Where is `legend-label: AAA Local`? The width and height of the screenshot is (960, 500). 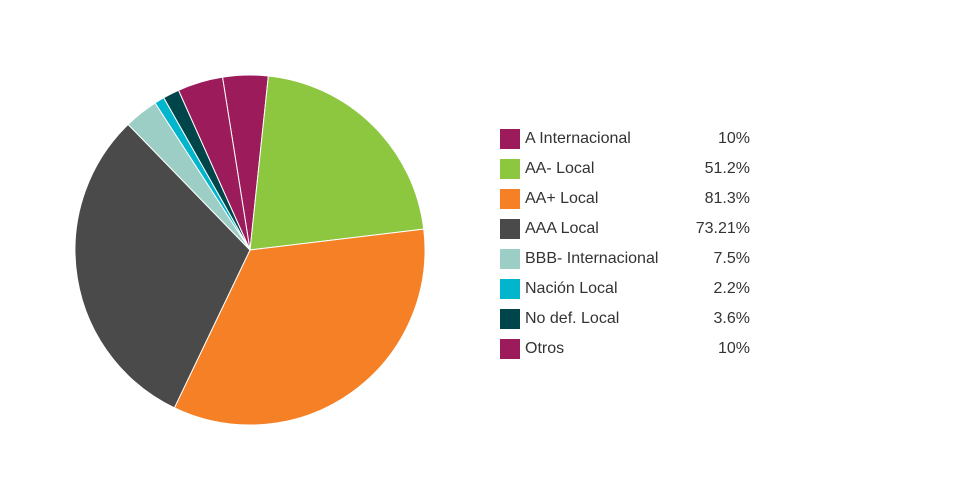 legend-label: AAA Local is located at coordinates (562, 228).